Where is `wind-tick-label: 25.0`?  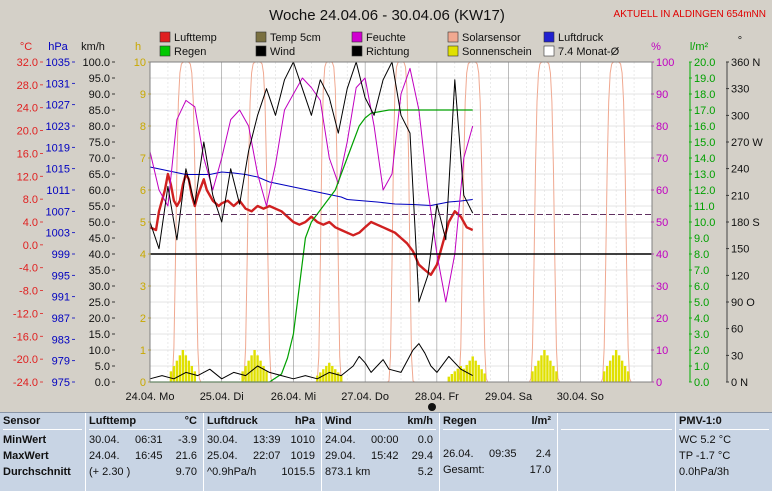 wind-tick-label: 25.0 is located at coordinates (99, 303).